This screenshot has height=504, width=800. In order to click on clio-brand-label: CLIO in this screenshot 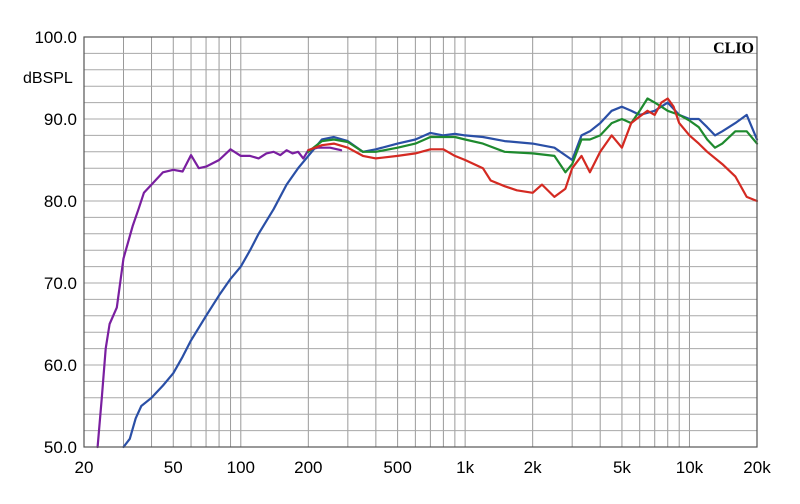, I will do `click(733, 48)`.